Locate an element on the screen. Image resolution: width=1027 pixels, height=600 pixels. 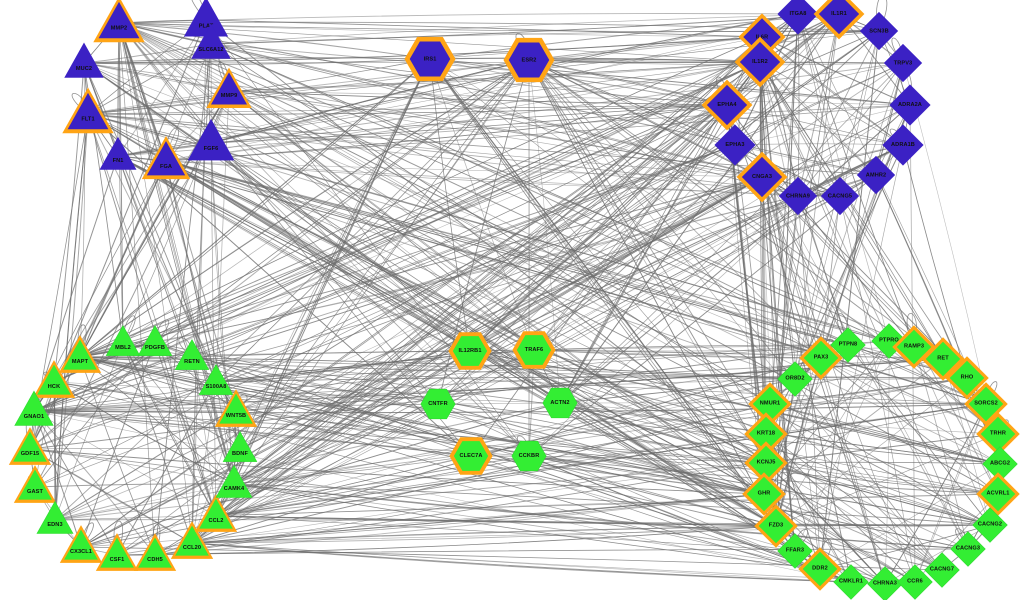
graph-node-ccr6: CCR6 is located at coordinates (915, 578).